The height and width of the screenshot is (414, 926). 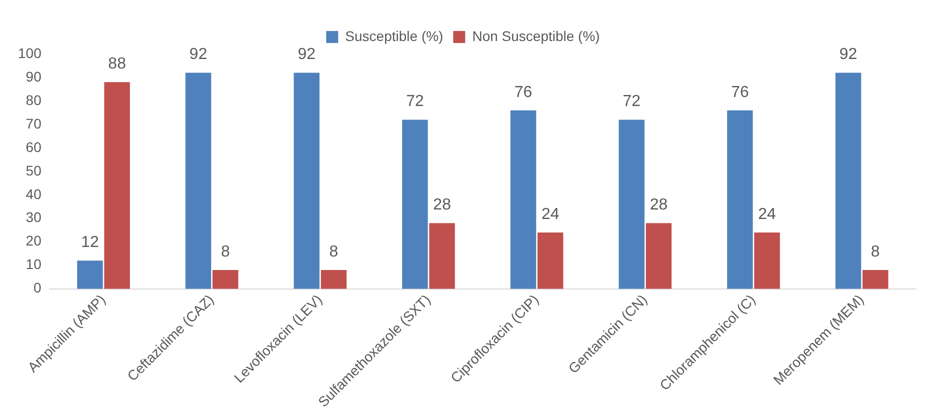 I want to click on y-tick-label: 60, so click(x=34, y=146).